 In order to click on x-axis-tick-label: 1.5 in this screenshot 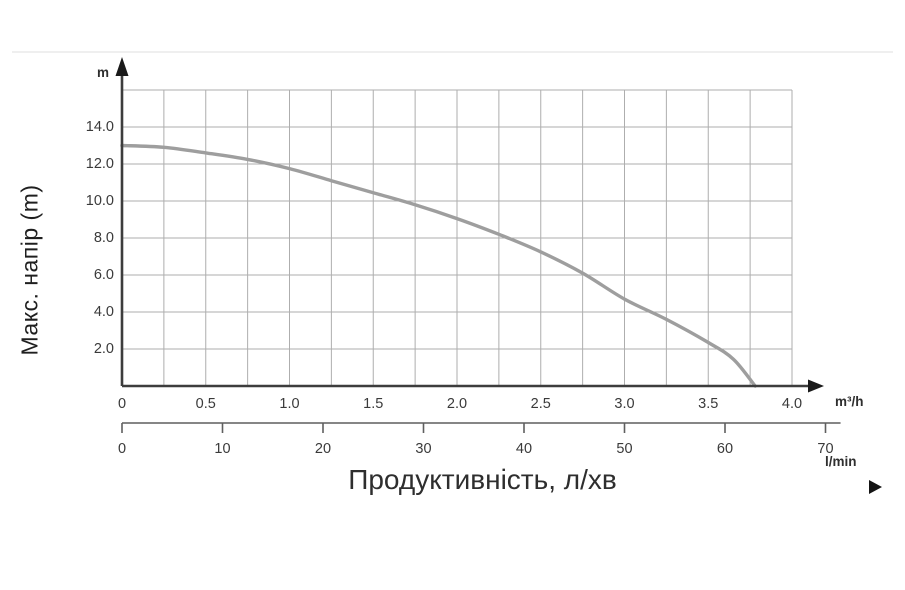, I will do `click(373, 404)`.